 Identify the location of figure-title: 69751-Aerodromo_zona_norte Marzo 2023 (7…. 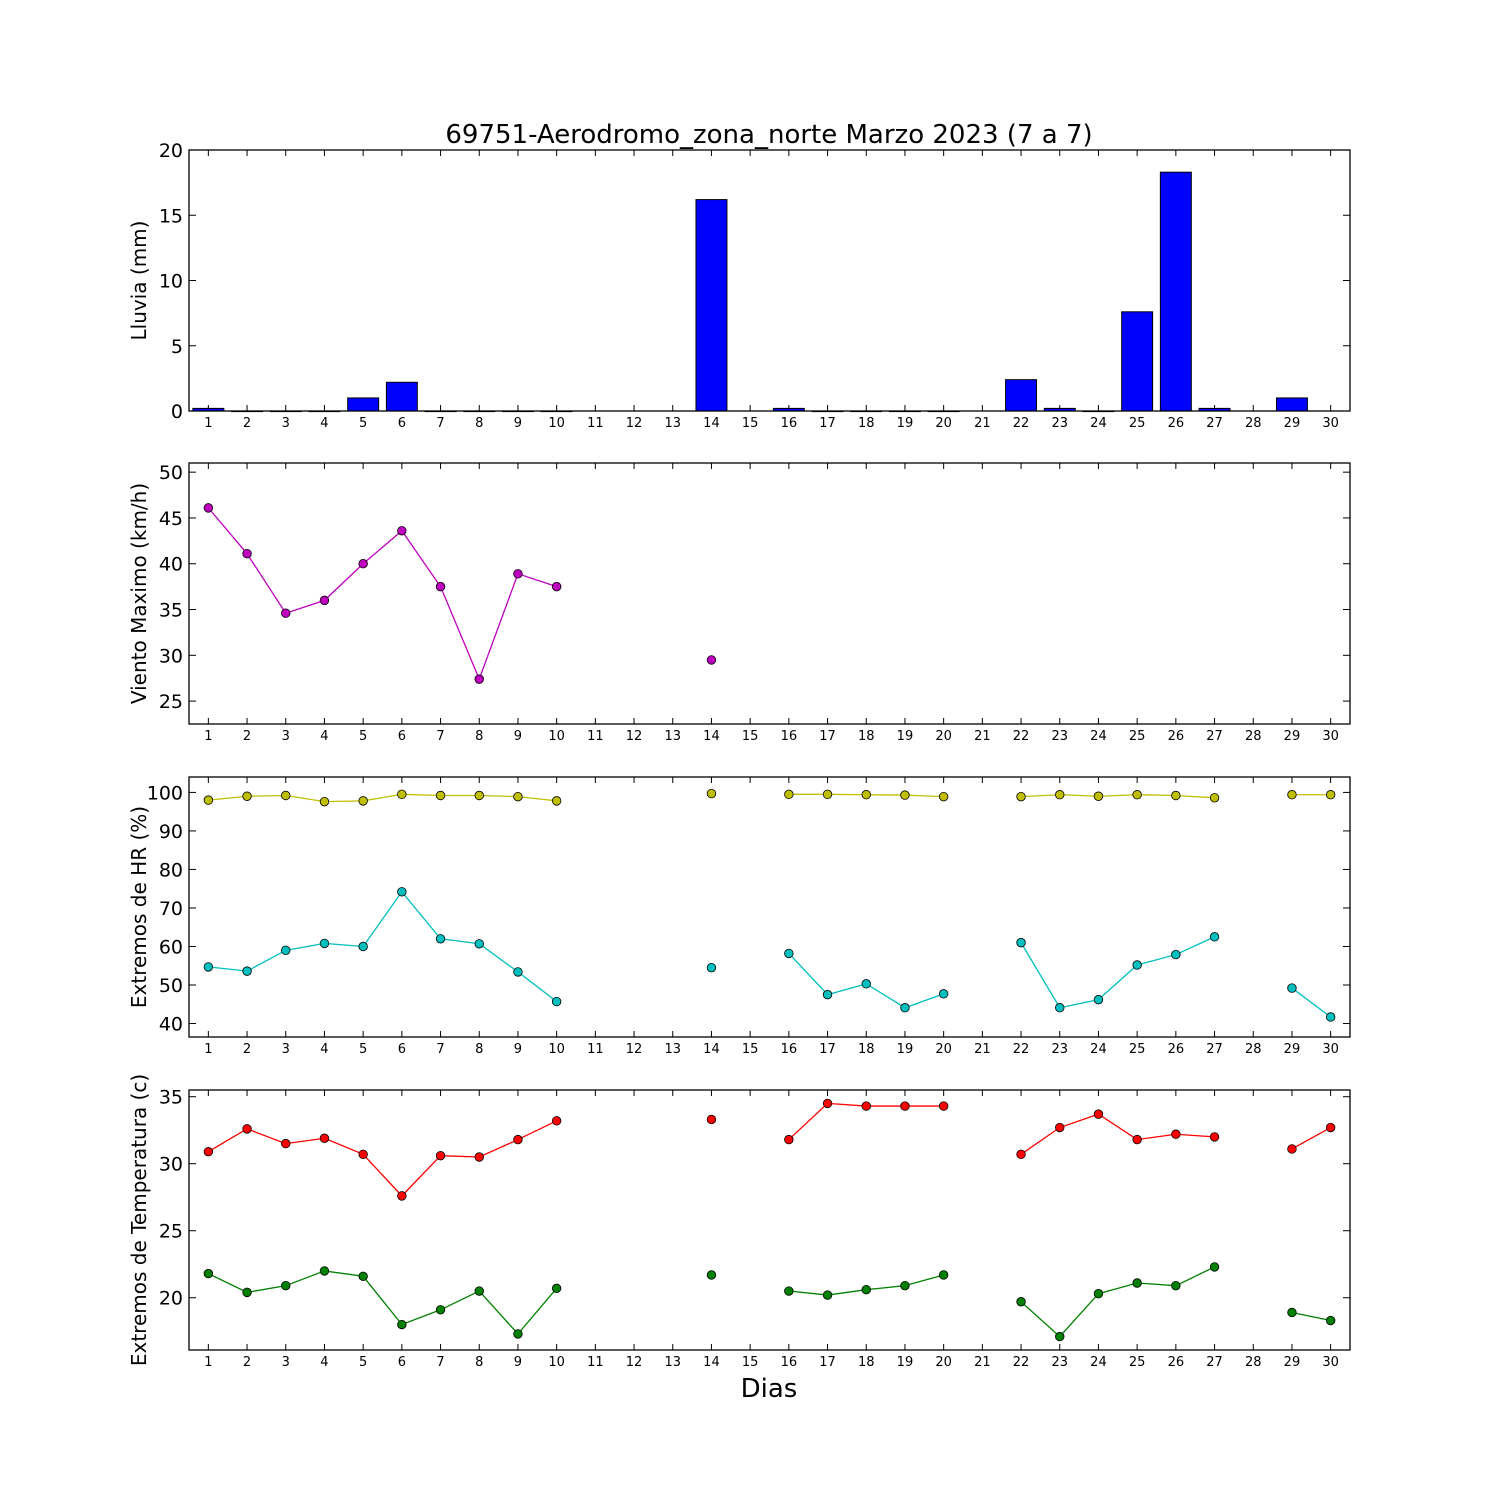
(768, 135).